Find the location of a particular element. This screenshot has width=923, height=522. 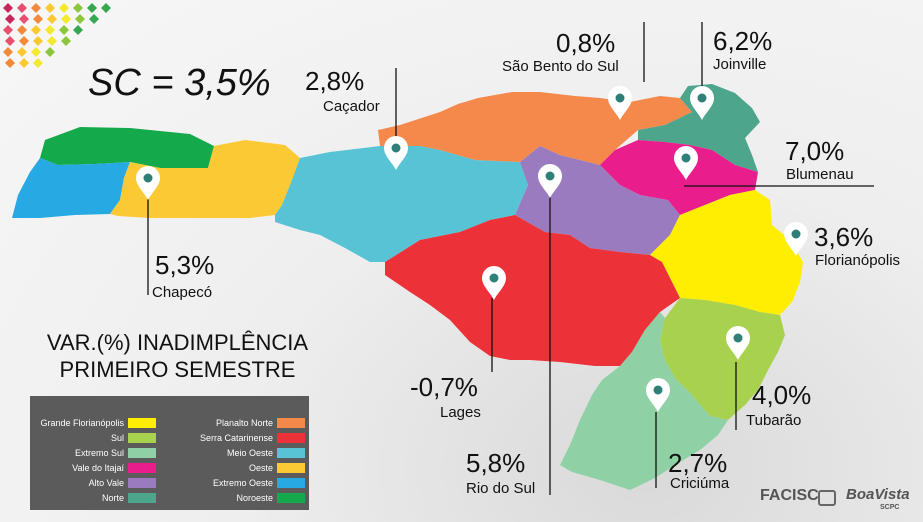

florianopolis-name: Florianópolis is located at coordinates (858, 260).